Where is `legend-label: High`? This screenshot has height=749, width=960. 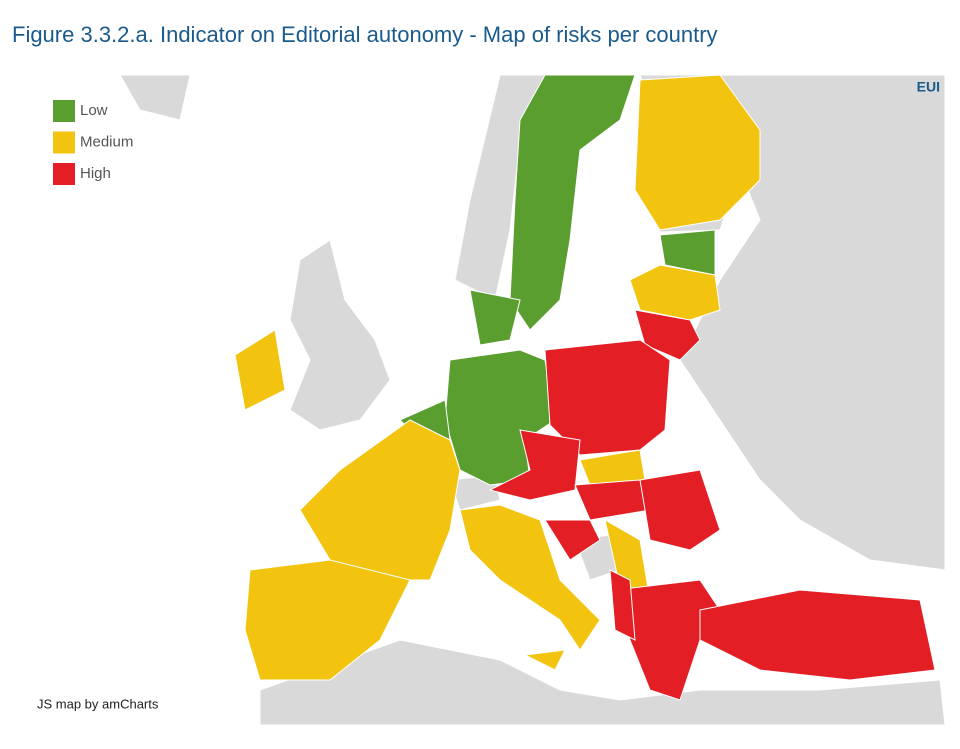
legend-label: High is located at coordinates (95, 173).